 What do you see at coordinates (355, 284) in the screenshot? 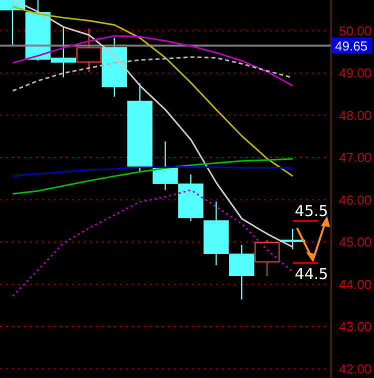
I see `y-tick-label: 44.00` at bounding box center [355, 284].